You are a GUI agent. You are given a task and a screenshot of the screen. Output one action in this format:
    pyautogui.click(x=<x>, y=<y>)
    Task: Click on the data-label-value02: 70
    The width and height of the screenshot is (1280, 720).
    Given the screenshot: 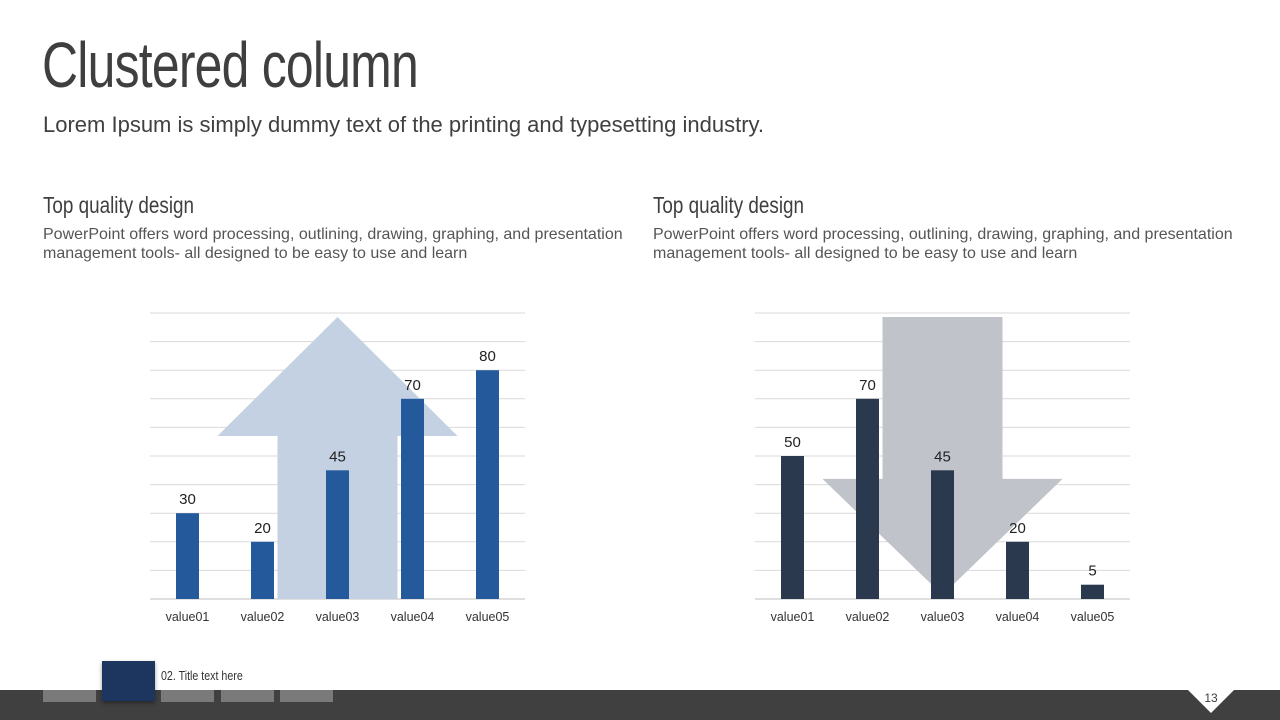 What is the action you would take?
    pyautogui.click(x=867, y=385)
    